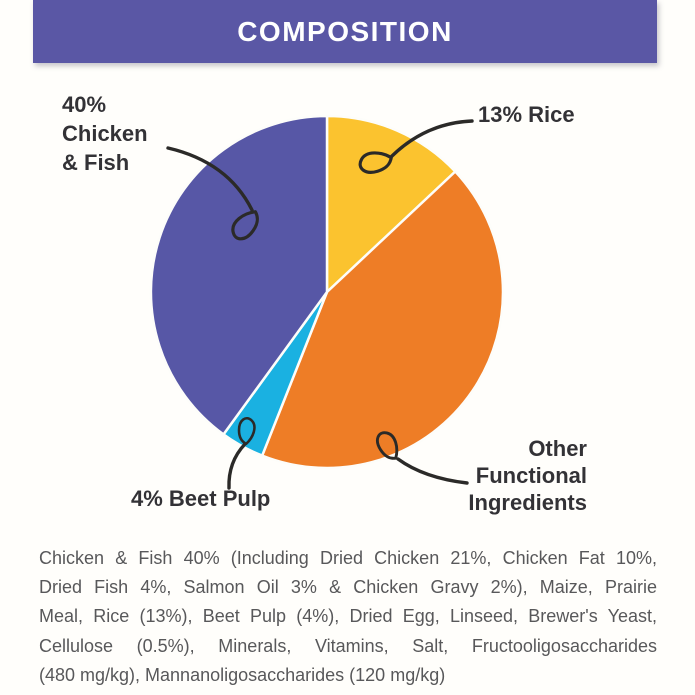 The image size is (695, 695). Describe the element at coordinates (237, 466) in the screenshot. I see `beet-pulp-arrow-line` at that location.